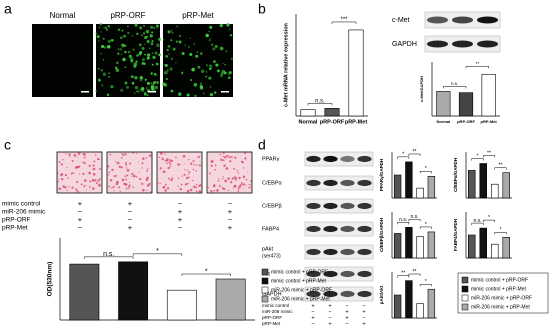 This screenshot has height=328, width=550. I want to click on blot-label: PPARγ, so click(271, 159).